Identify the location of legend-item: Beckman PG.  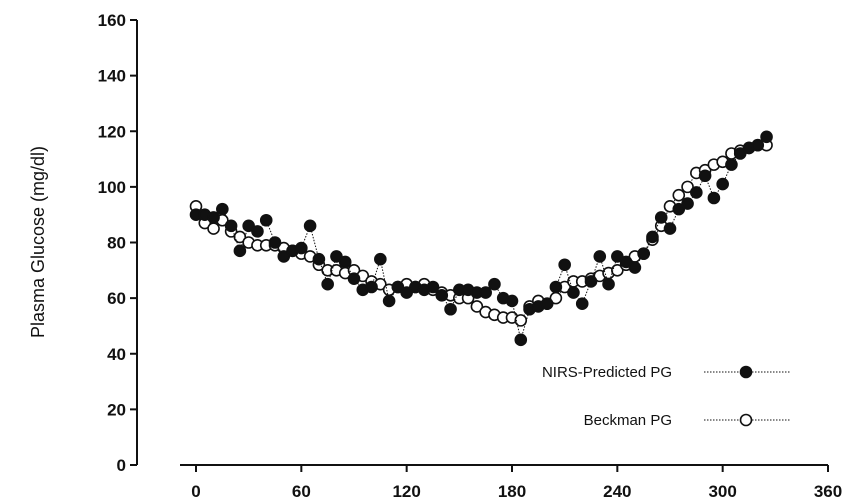
(687, 420).